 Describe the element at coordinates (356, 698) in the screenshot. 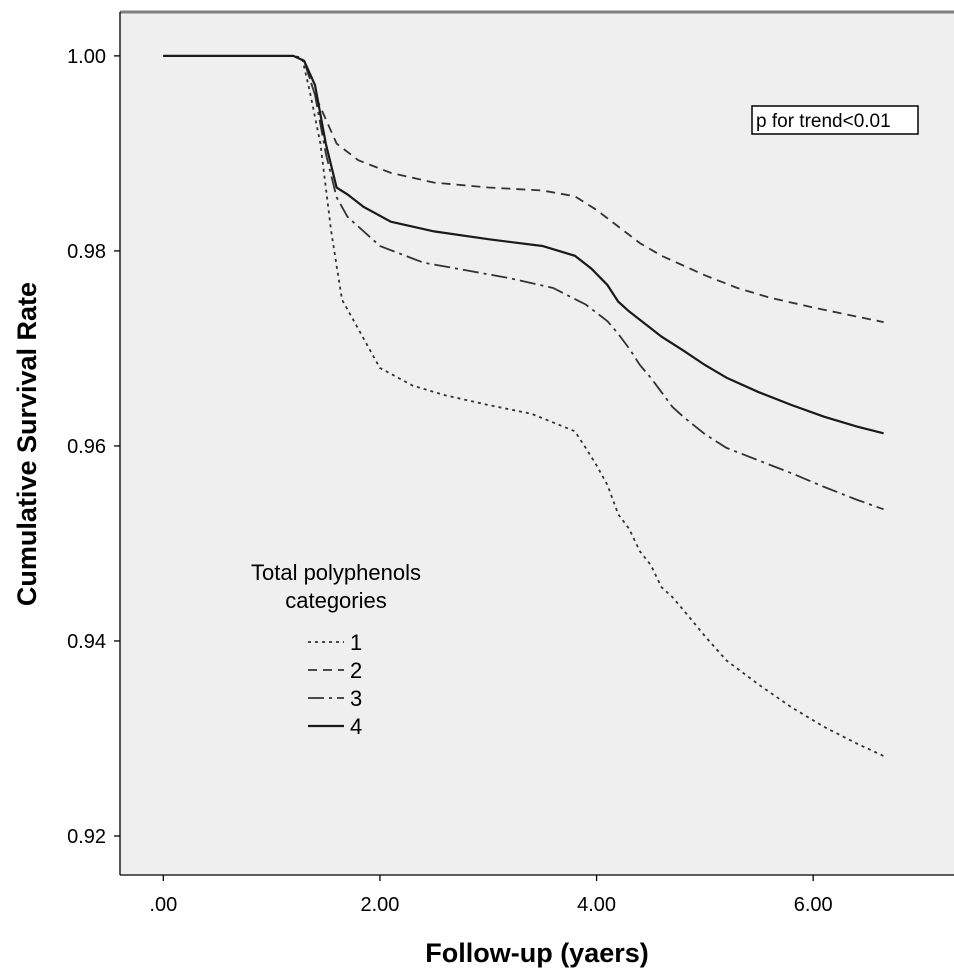

I see `legend-label-3: 3` at that location.